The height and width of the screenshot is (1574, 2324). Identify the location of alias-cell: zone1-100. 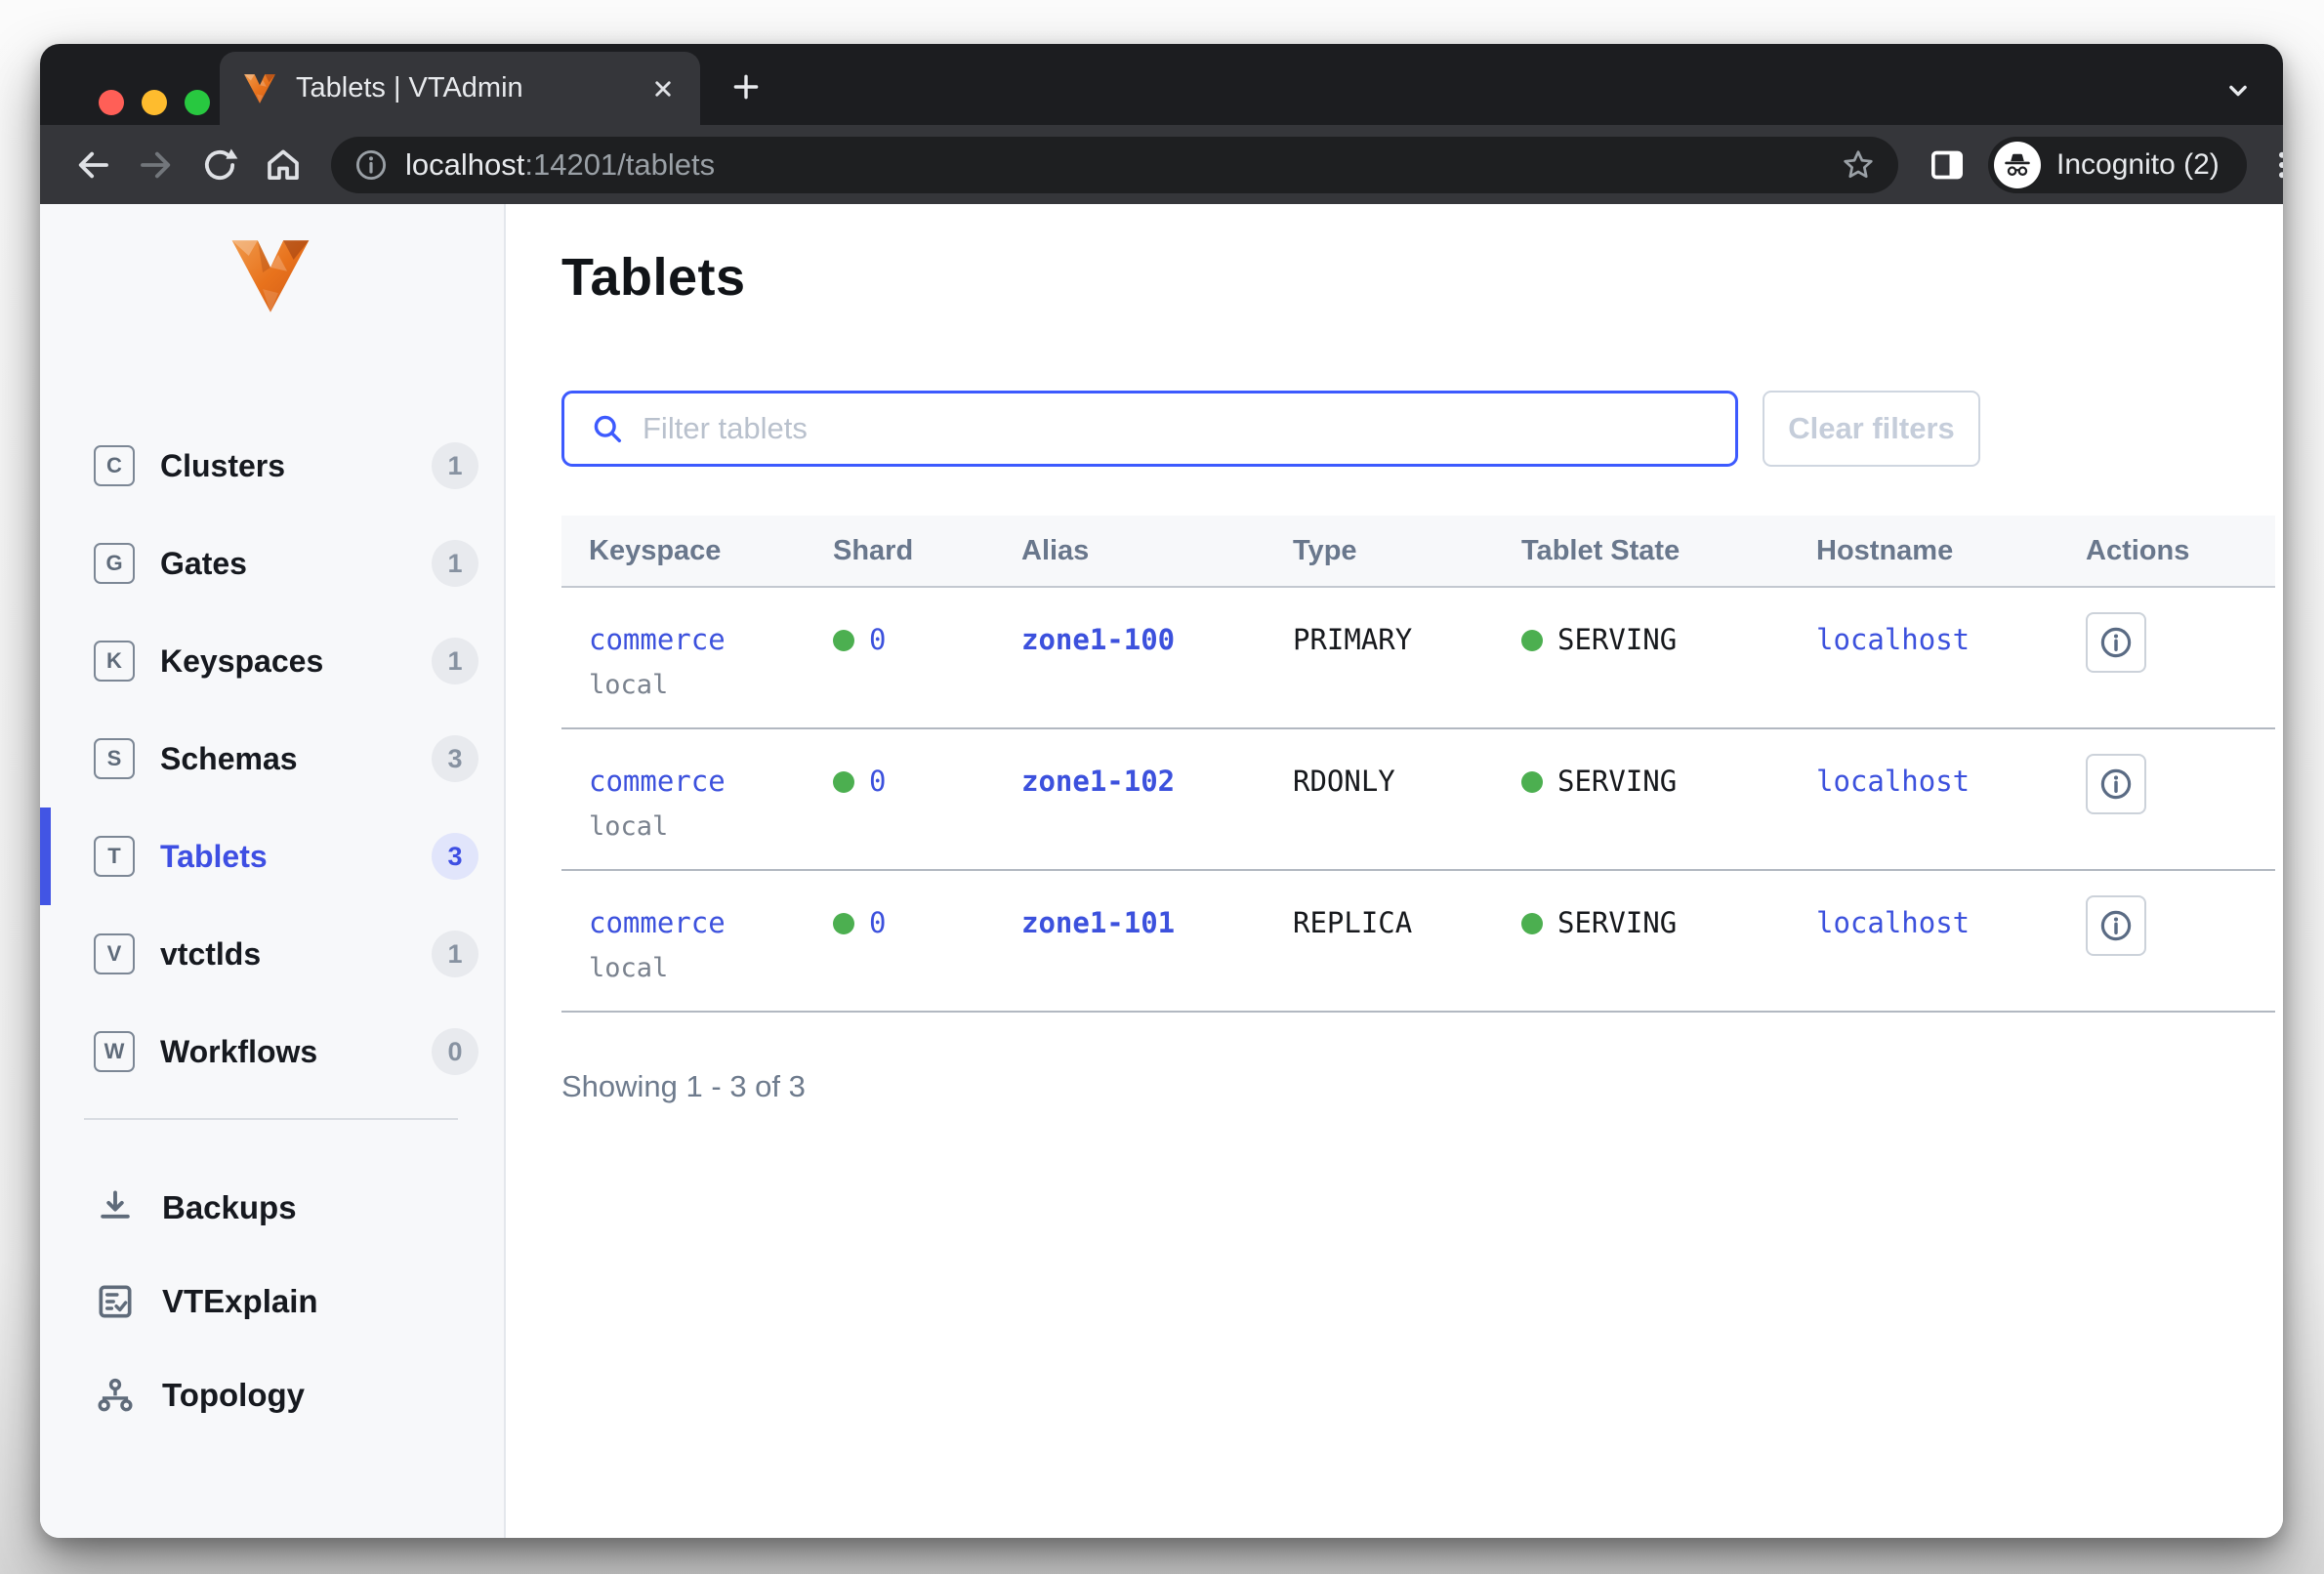
(1130, 622).